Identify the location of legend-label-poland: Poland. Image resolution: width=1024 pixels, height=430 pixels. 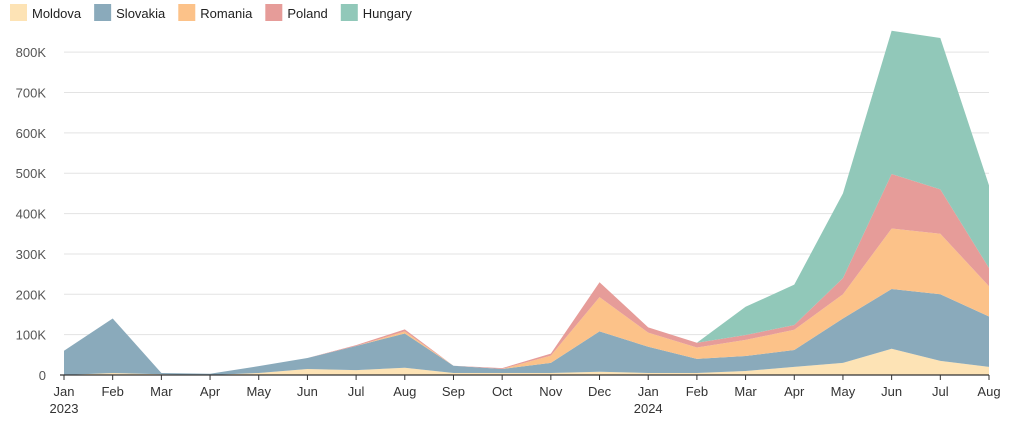
(307, 13).